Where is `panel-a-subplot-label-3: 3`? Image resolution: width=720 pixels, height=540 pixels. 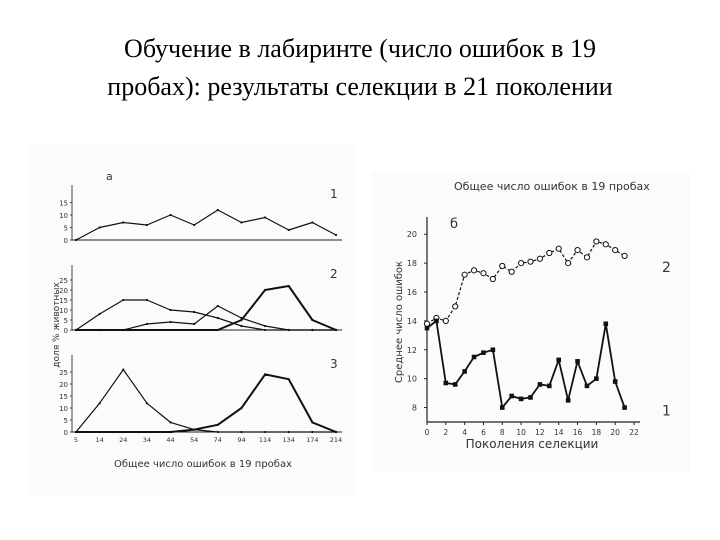
panel-a-subplot-label-3: 3 is located at coordinates (334, 364).